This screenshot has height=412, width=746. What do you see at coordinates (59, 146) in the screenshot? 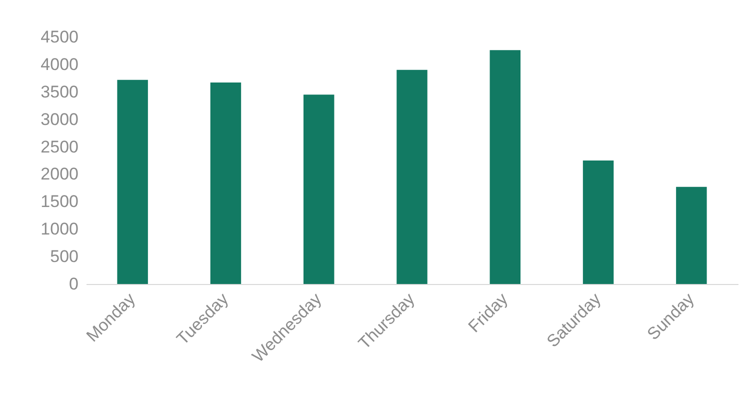
I see `y-tick-label: 2500` at bounding box center [59, 146].